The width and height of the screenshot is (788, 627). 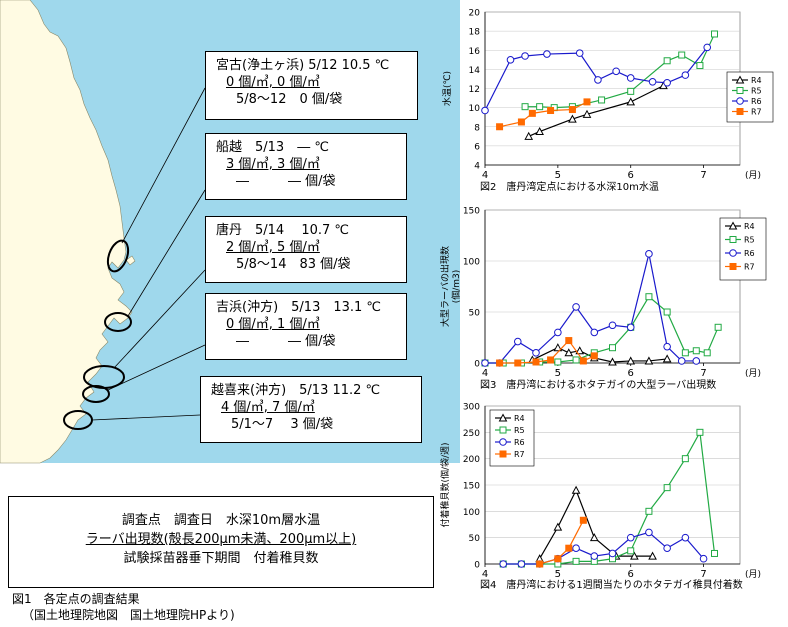 What do you see at coordinates (598, 384) in the screenshot?
I see `chart-caption: 図3 唐丹湾におけるホタテガイの大型ラーバ出現数` at bounding box center [598, 384].